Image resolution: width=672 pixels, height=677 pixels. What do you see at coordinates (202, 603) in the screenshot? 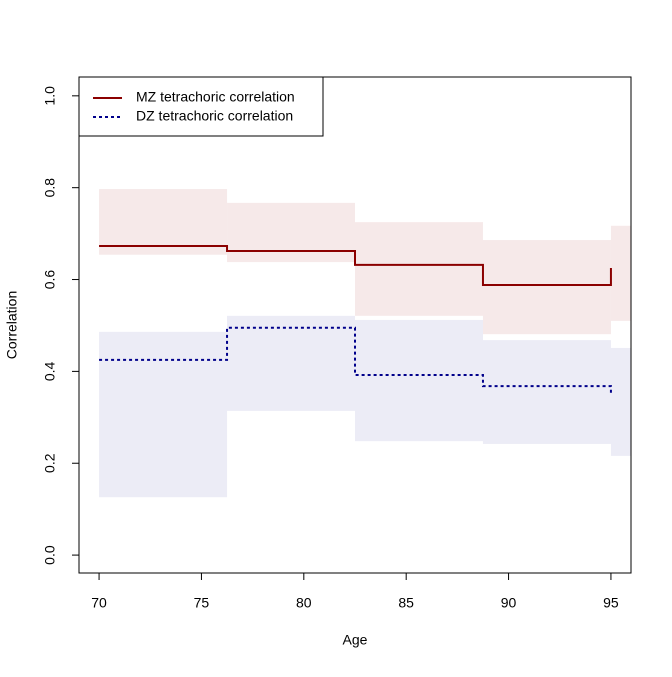
I see `x-tick-label: 75` at bounding box center [202, 603].